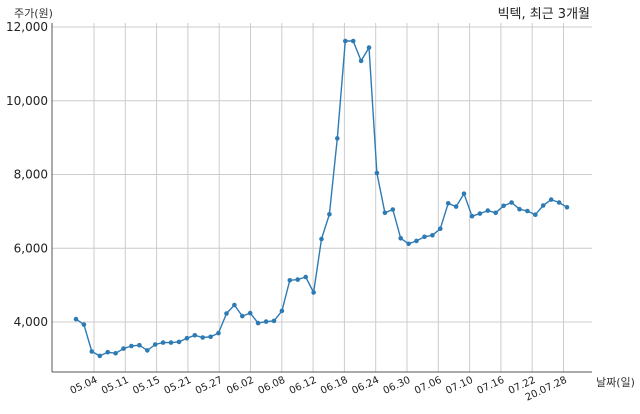  Describe the element at coordinates (209, 386) in the screenshot. I see `x-tick-label: 05.27` at that location.